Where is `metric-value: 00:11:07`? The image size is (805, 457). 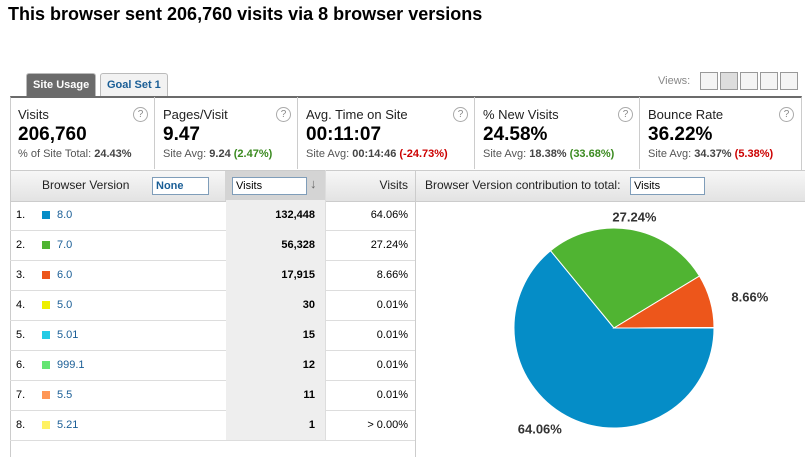 metric-value: 00:11:07 is located at coordinates (344, 134).